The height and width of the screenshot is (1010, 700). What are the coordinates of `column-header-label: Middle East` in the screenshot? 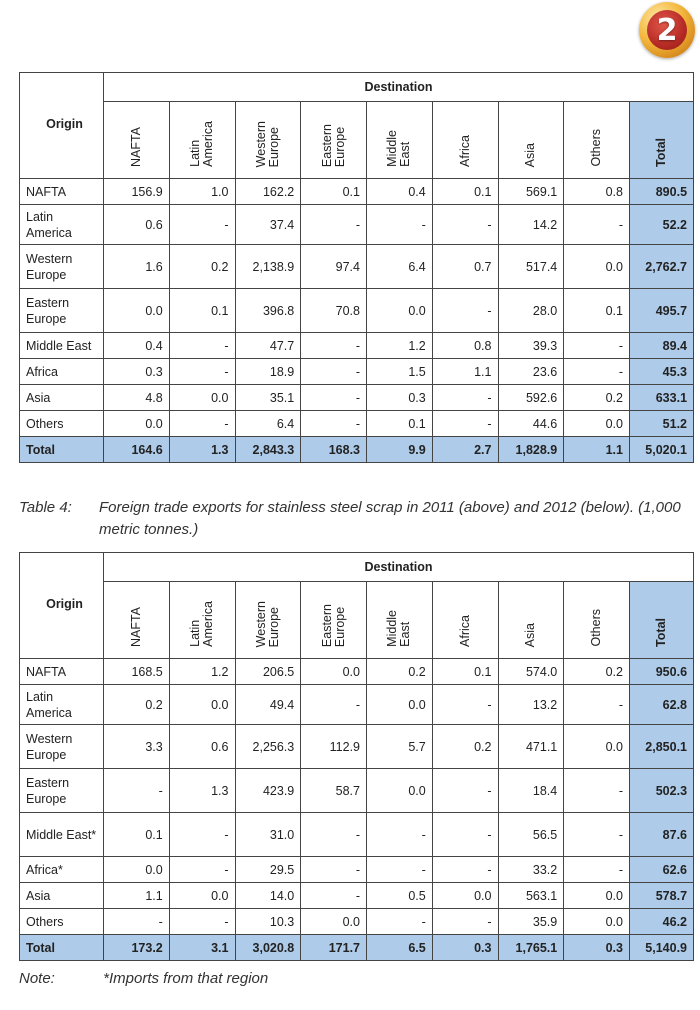 It's located at (399, 148).